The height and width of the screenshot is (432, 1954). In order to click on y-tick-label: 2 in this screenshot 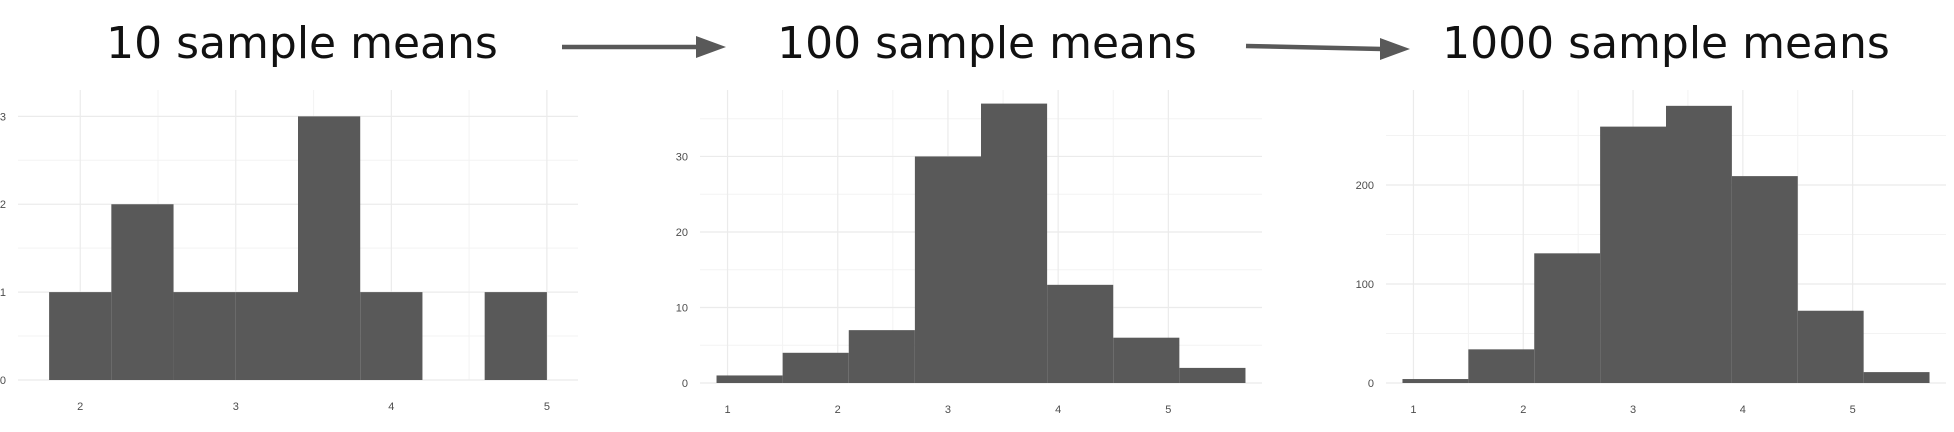, I will do `click(3, 205)`.